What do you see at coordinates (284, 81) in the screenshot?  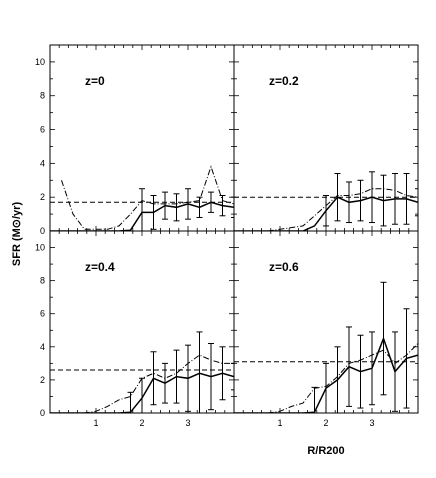 I see `panel-label: z=0.2` at bounding box center [284, 81].